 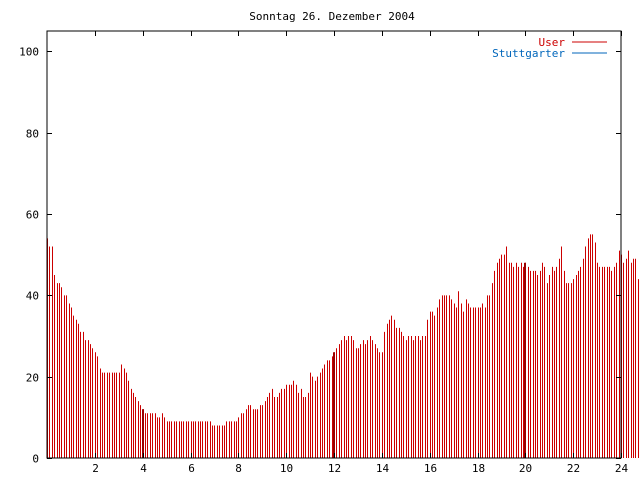 I want to click on x-tick-label: 24, so click(x=622, y=468).